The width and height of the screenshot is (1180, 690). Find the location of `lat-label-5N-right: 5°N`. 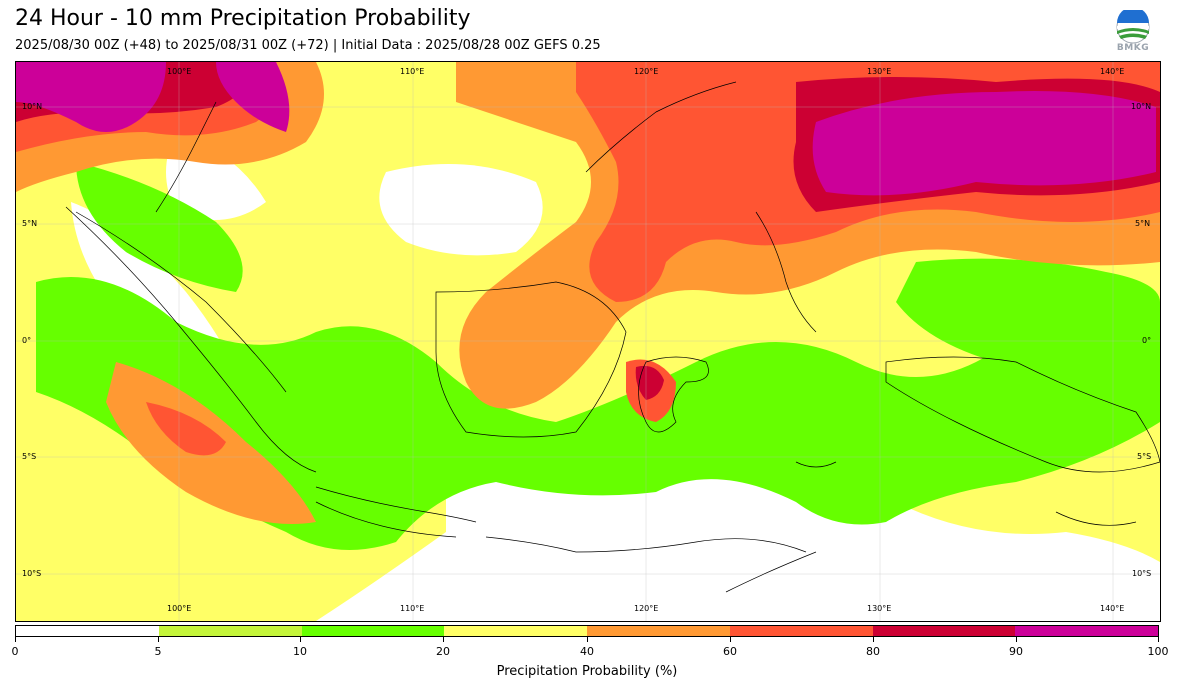

lat-label-5N-right: 5°N is located at coordinates (1143, 223).